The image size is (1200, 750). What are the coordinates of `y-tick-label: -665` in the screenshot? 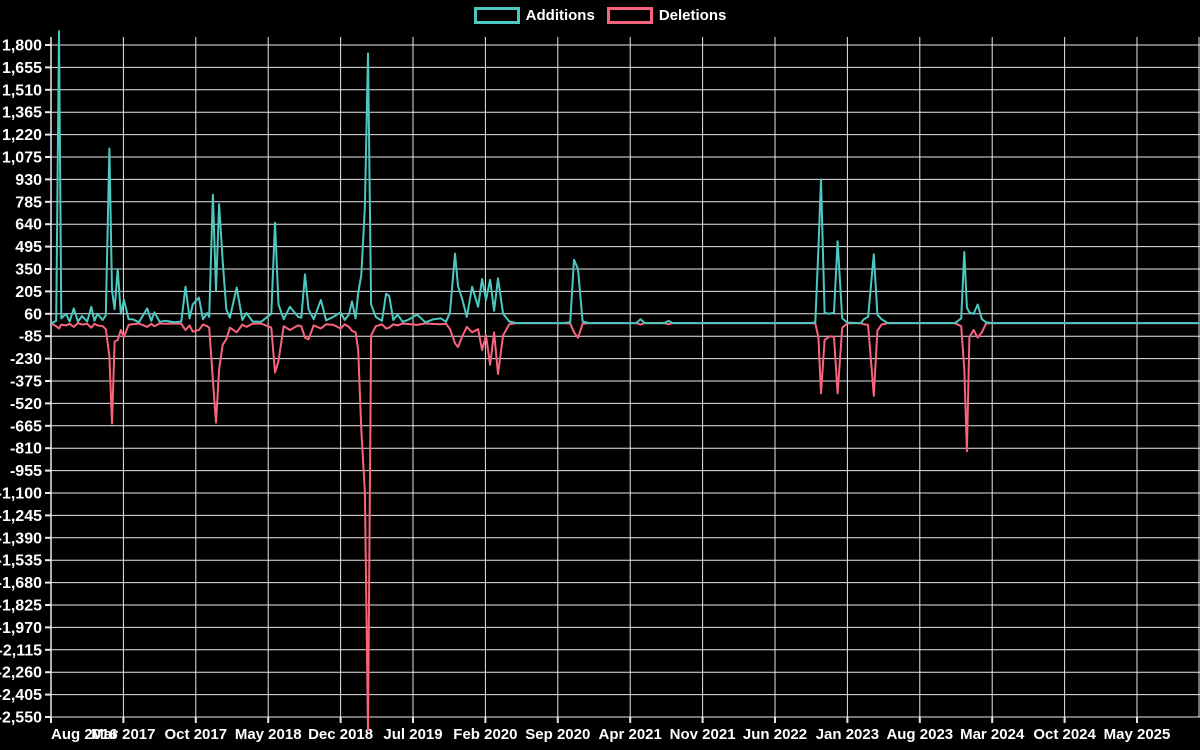 It's located at (26, 426).